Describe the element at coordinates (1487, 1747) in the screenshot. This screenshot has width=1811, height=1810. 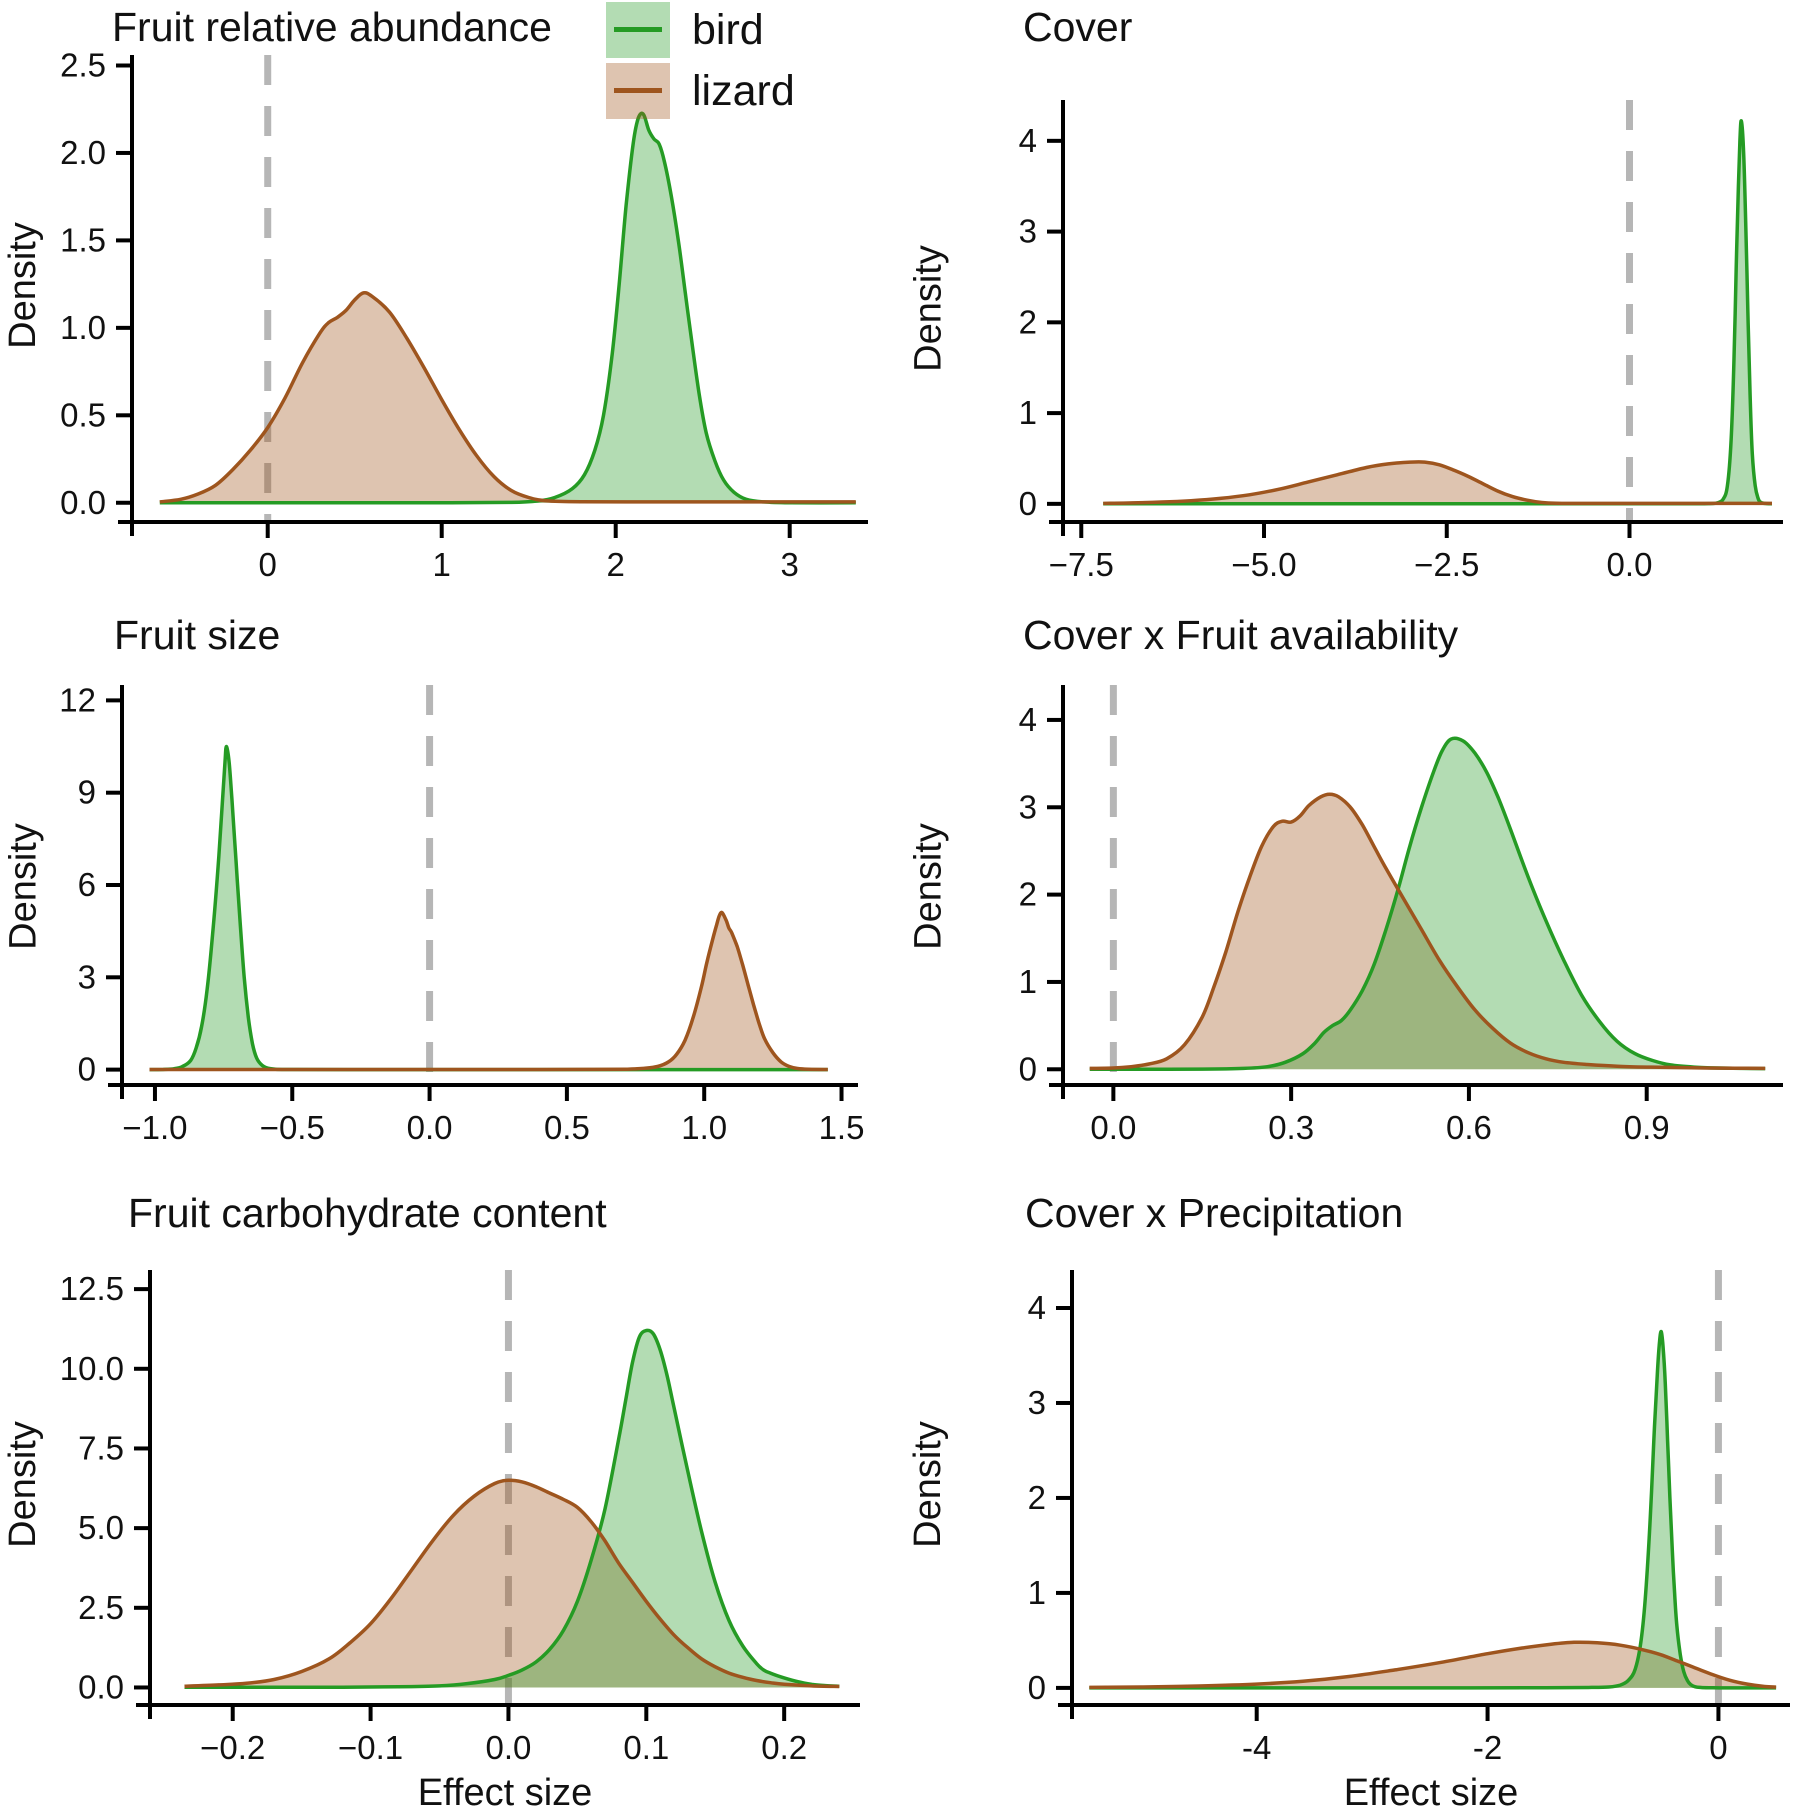
I see `x-tick-label: -2` at that location.